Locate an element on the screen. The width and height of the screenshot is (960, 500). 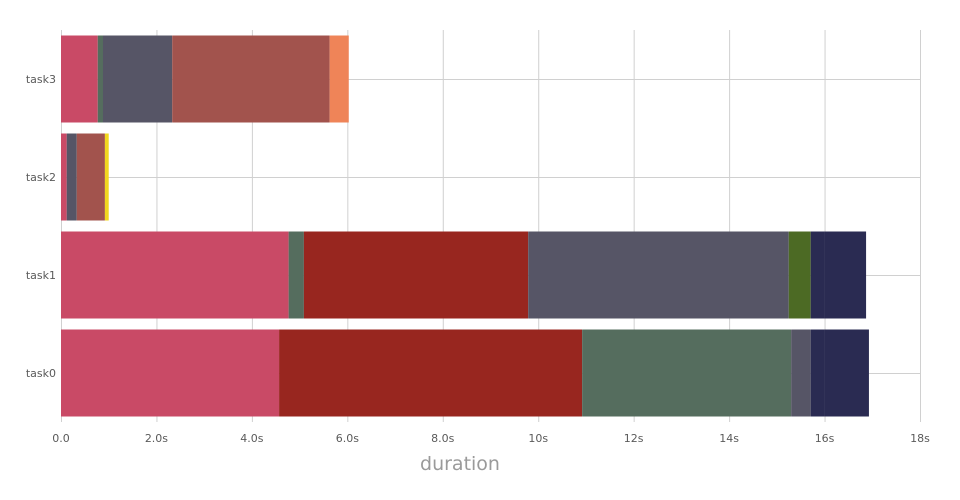
x-axis-title: duration is located at coordinates (460, 464).